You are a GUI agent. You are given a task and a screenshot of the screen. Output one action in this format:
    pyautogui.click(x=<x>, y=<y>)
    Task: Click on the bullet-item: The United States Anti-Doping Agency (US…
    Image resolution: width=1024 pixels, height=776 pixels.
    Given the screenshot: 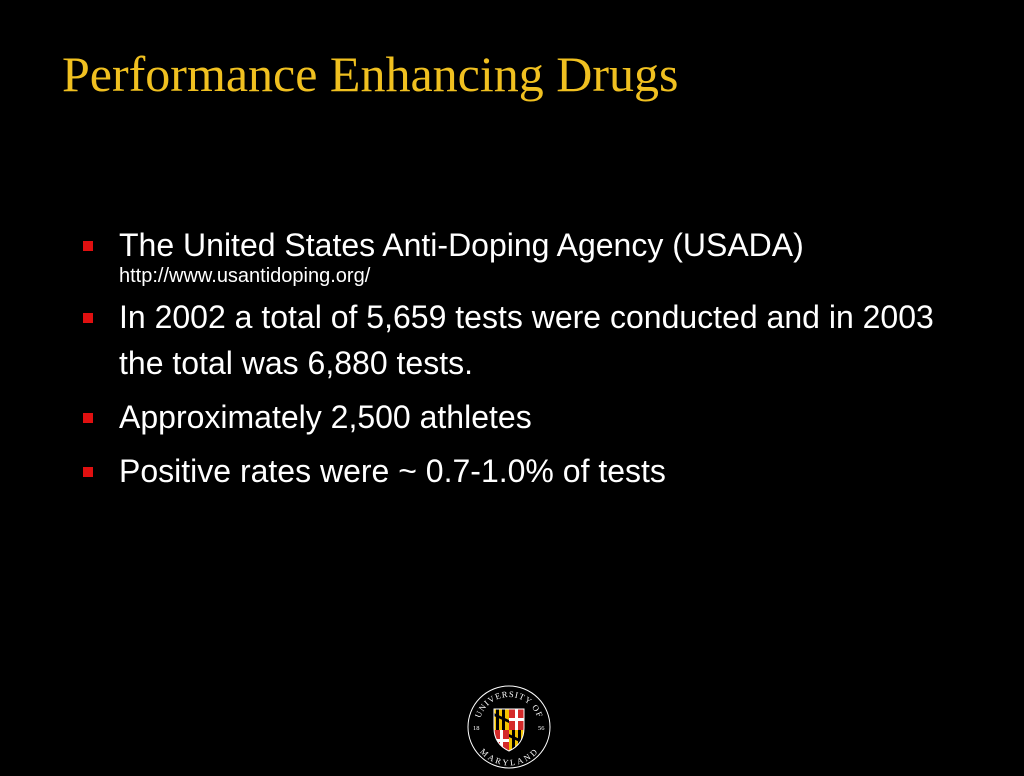 What is the action you would take?
    pyautogui.click(x=526, y=254)
    